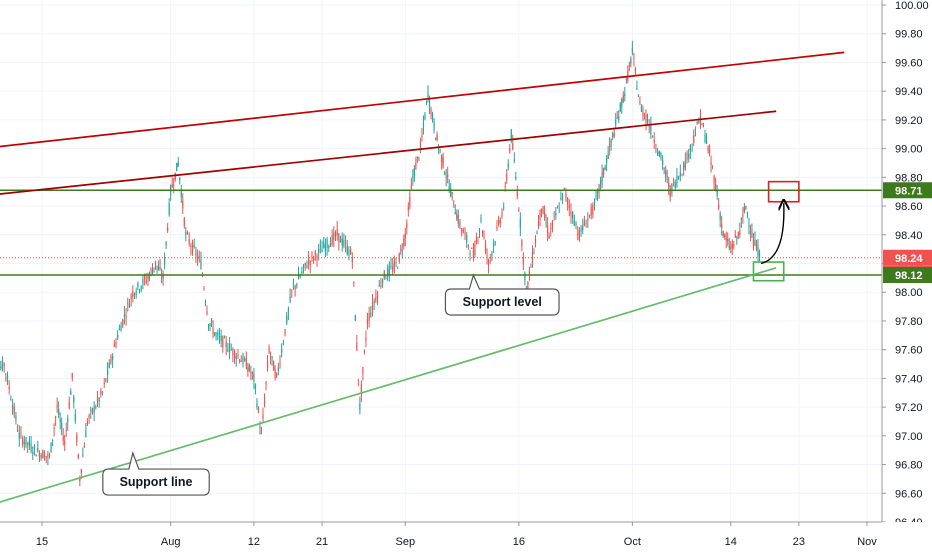  I want to click on y-tick-label: 99.40, so click(909, 92).